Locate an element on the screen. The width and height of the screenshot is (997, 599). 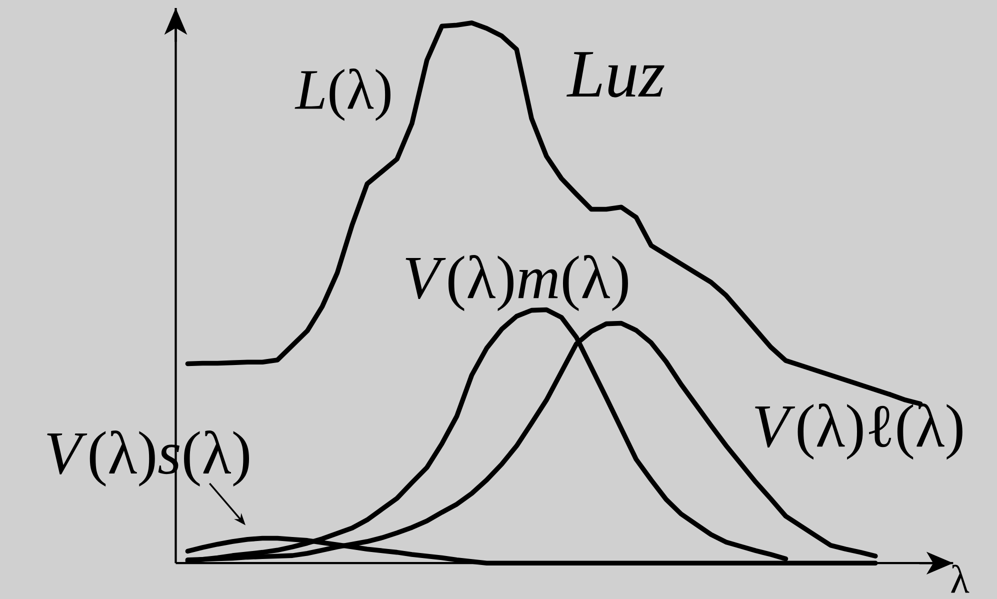
series-label: L(λ) is located at coordinates (342, 94).